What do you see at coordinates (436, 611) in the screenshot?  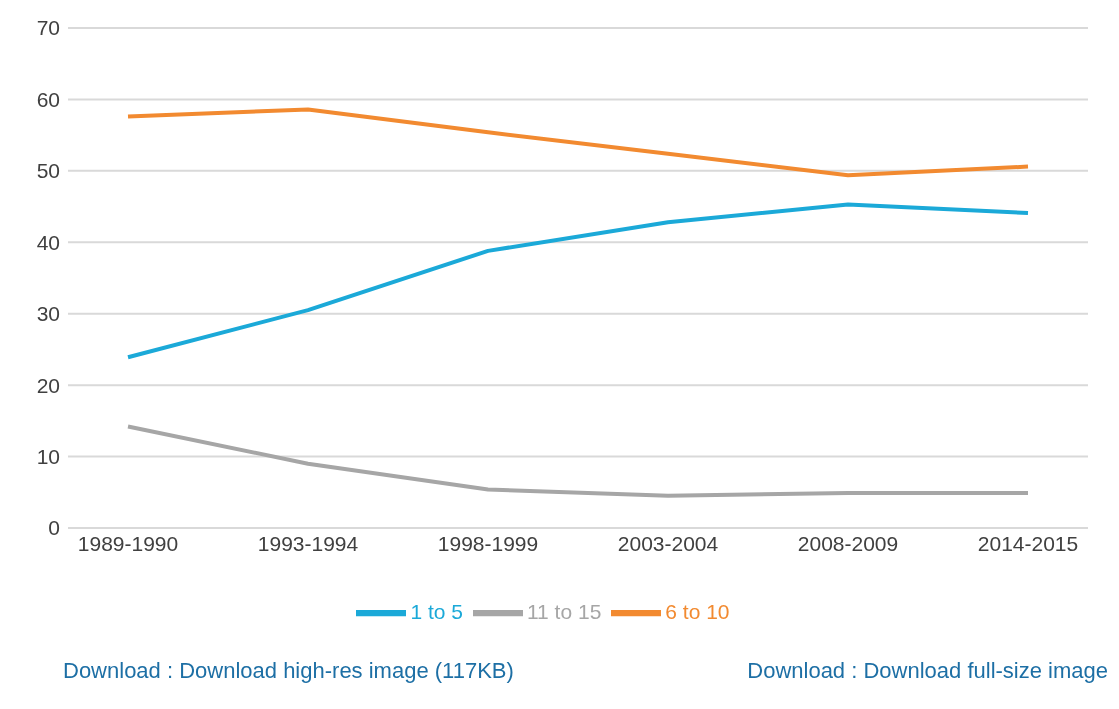 I see `legend-label: 1 to 5` at bounding box center [436, 611].